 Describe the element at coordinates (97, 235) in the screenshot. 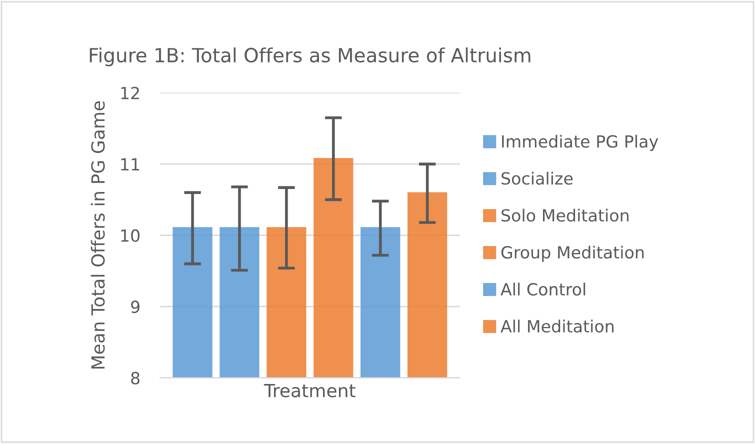

I see `y-axis-title: Mean Total Offers in PG Game` at that location.